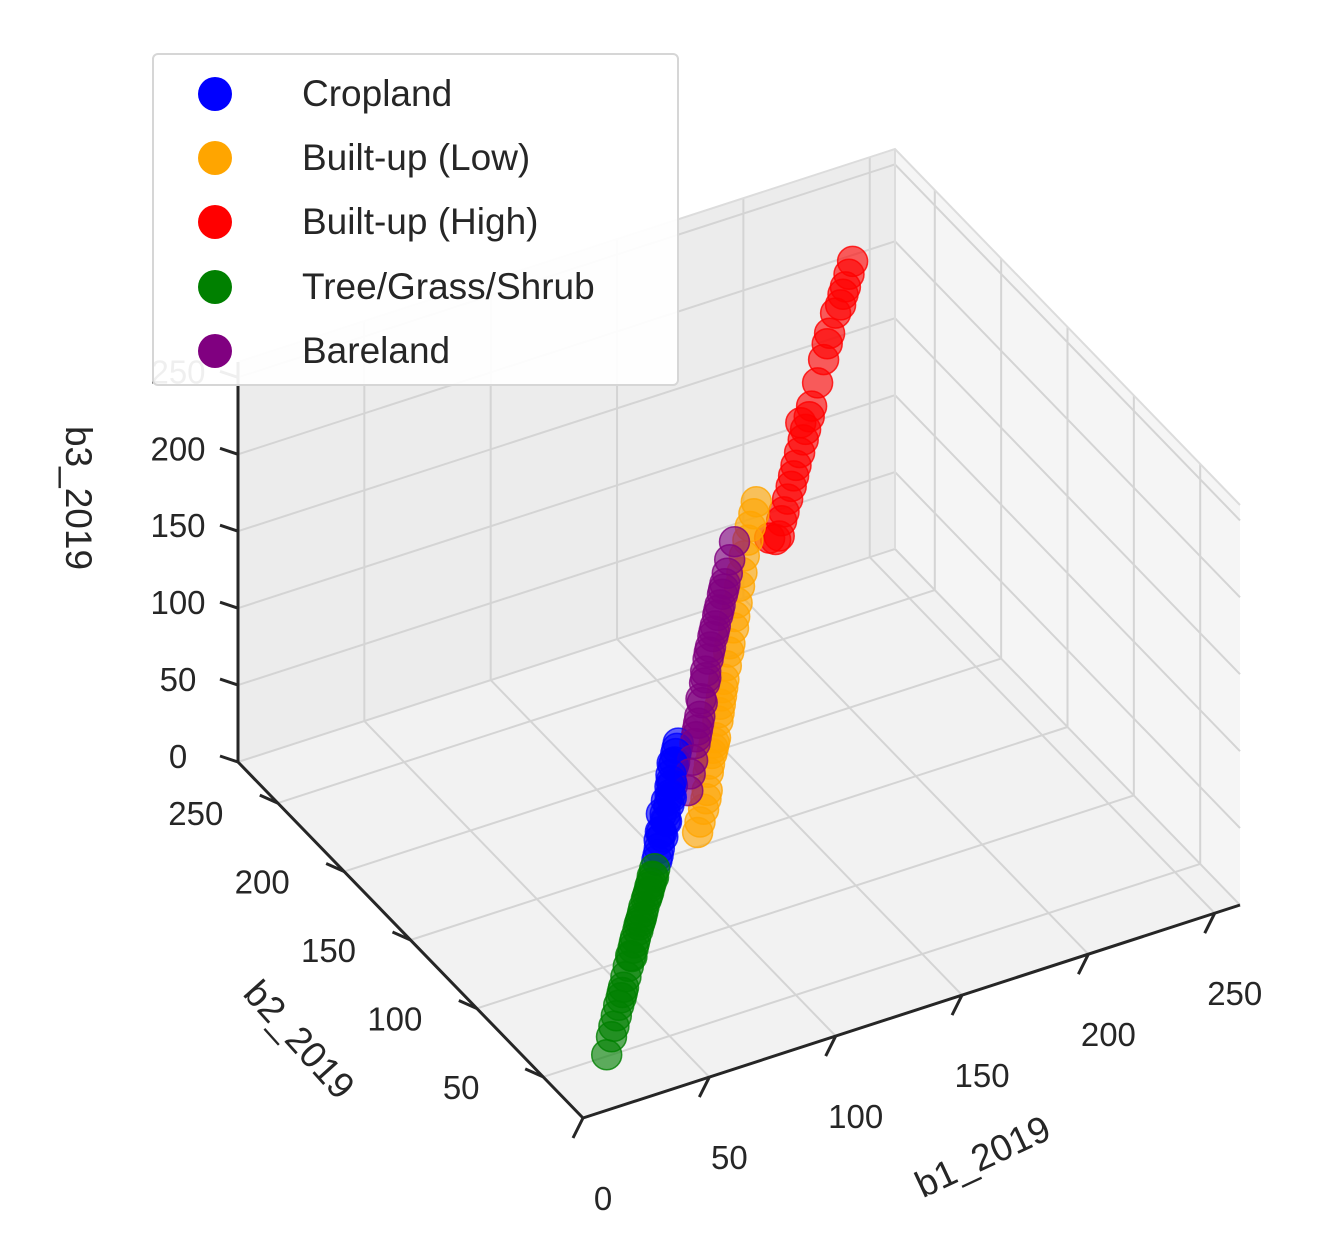 The height and width of the screenshot is (1245, 1322). What do you see at coordinates (78, 498) in the screenshot?
I see `z-axis-label: b3_2019` at bounding box center [78, 498].